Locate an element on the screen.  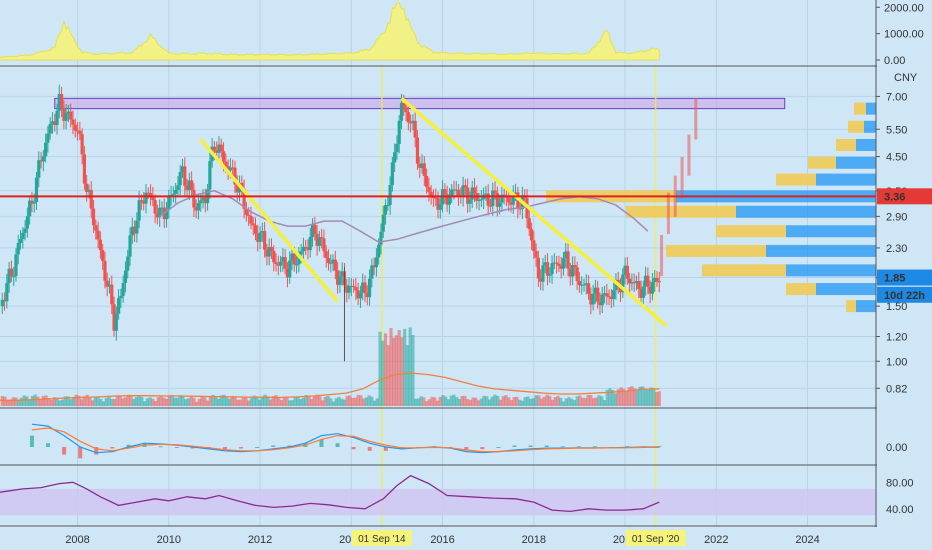
volume-profile-bar is located at coordinates (860, 108).